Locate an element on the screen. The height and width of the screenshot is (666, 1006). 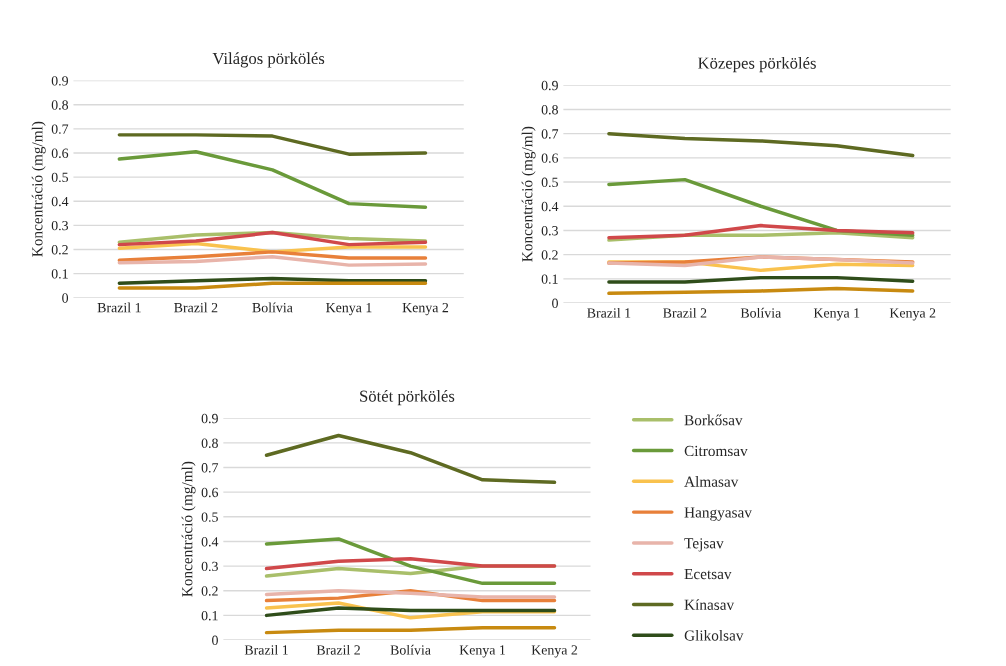
legend-label: Almasav is located at coordinates (711, 481).